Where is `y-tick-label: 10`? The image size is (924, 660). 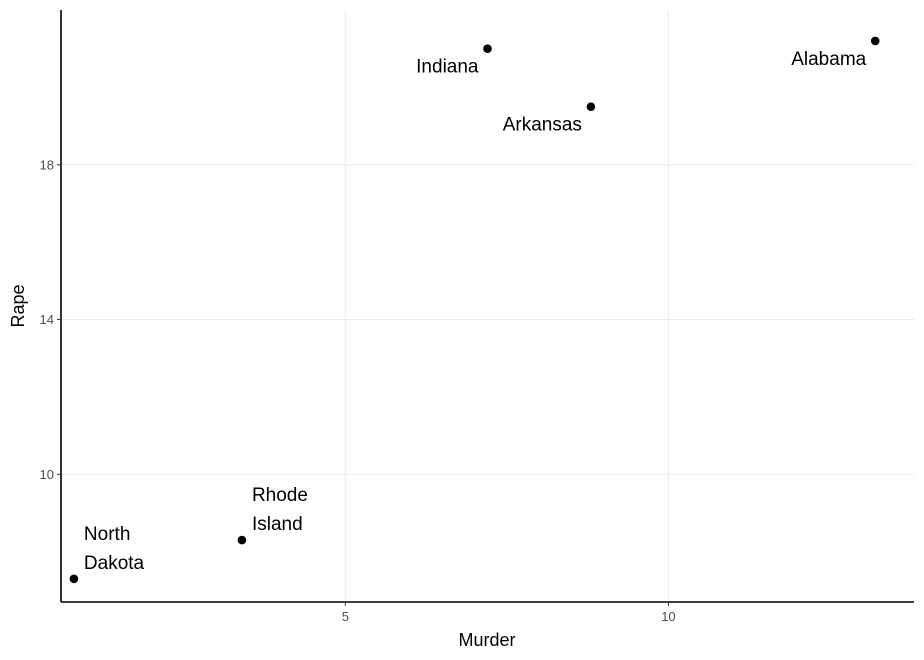 y-tick-label: 10 is located at coordinates (47, 474).